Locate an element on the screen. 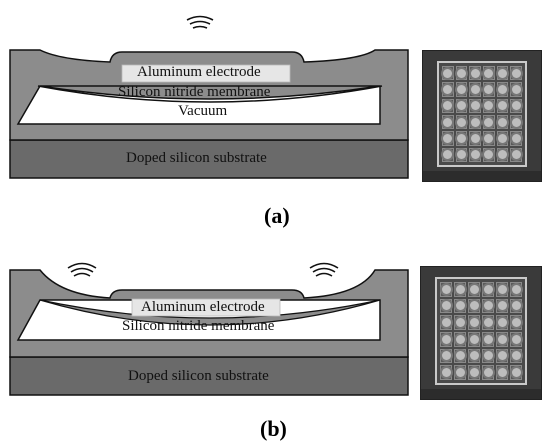 Image resolution: width=548 pixels, height=443 pixels. membrane-underside is located at coordinates (210, 94).